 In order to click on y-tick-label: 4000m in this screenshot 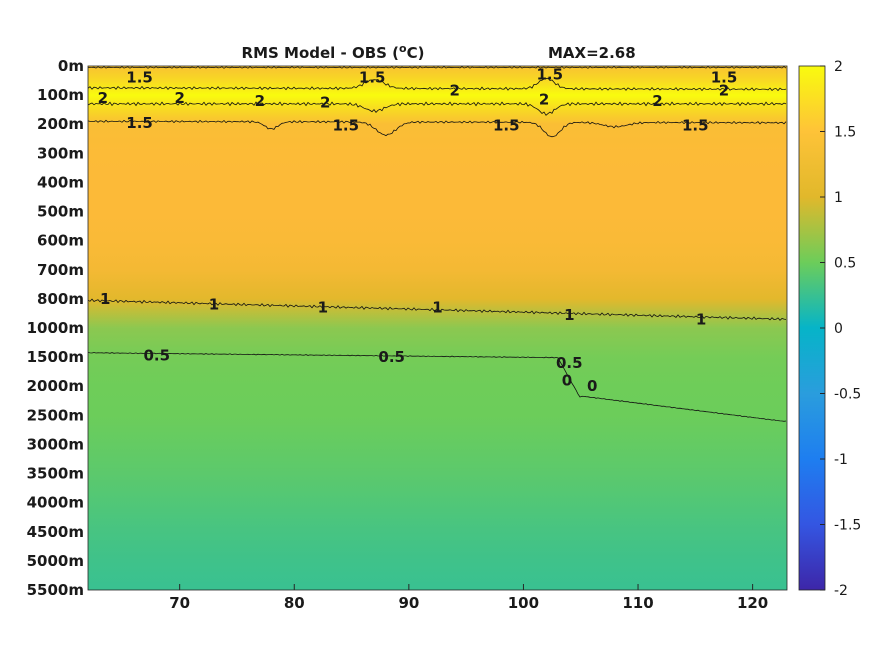, I will do `click(55, 503)`.